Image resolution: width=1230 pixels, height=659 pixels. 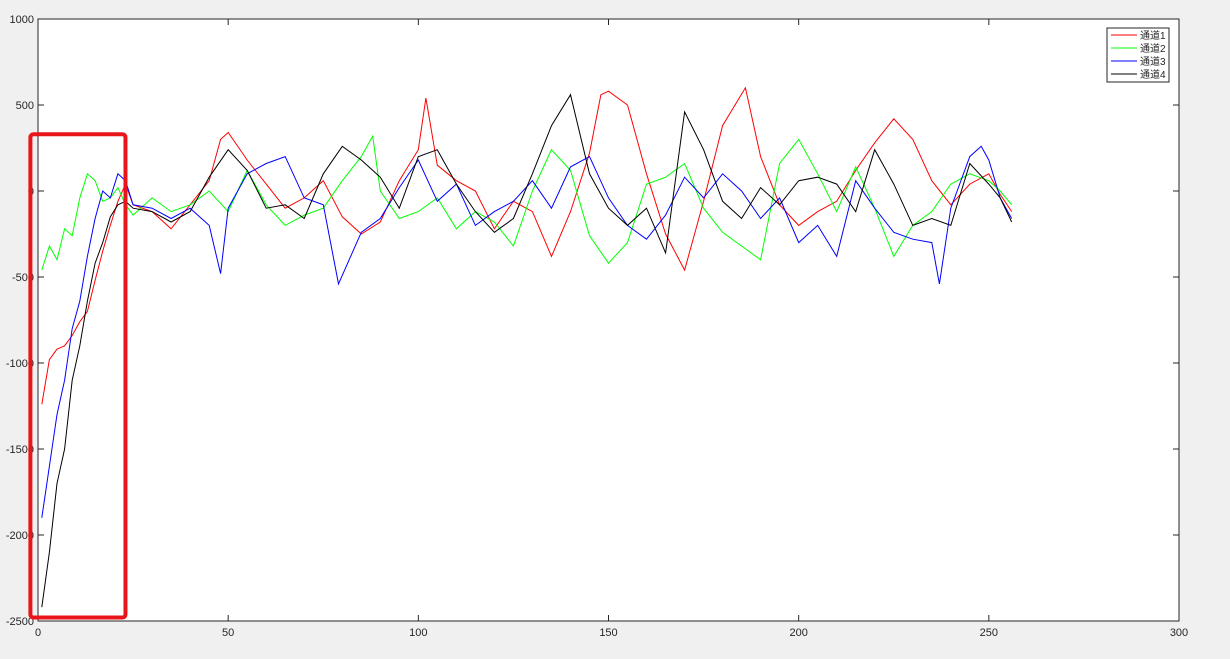 What do you see at coordinates (1153, 74) in the screenshot?
I see `legend-label-4: 通道4` at bounding box center [1153, 74].